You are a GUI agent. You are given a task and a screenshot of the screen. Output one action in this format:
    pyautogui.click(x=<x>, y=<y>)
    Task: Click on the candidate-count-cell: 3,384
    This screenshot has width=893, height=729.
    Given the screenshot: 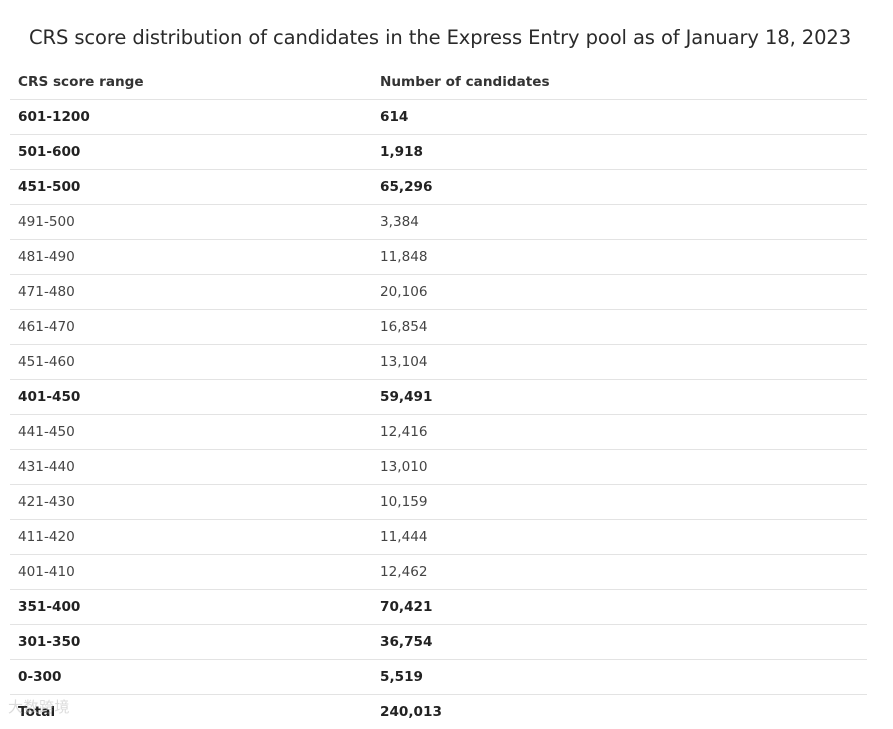 What is the action you would take?
    pyautogui.click(x=619, y=222)
    